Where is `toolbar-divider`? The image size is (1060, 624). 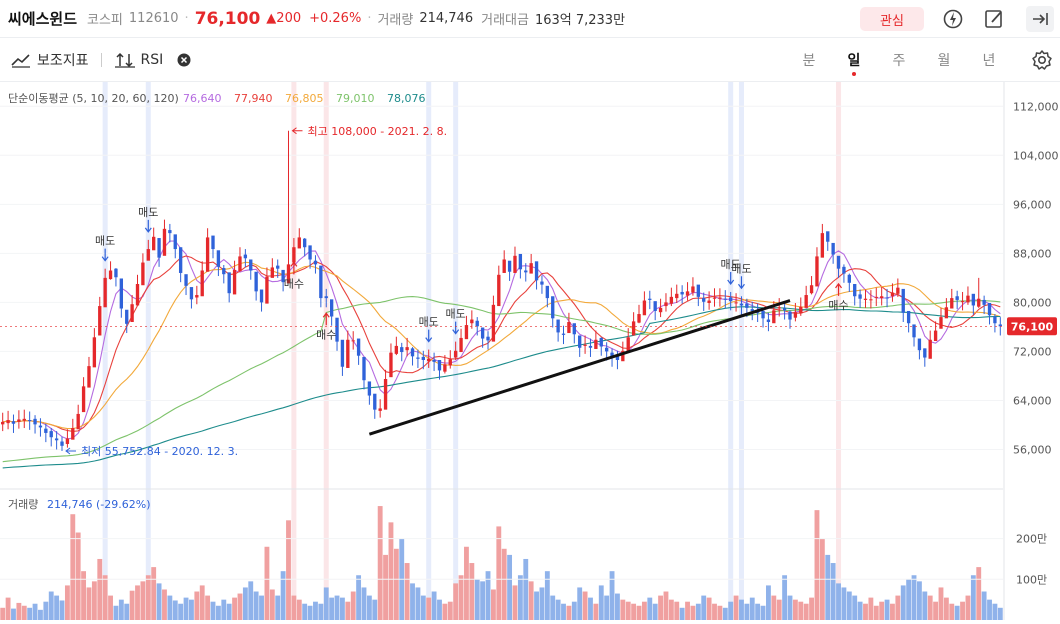 toolbar-divider is located at coordinates (101, 59).